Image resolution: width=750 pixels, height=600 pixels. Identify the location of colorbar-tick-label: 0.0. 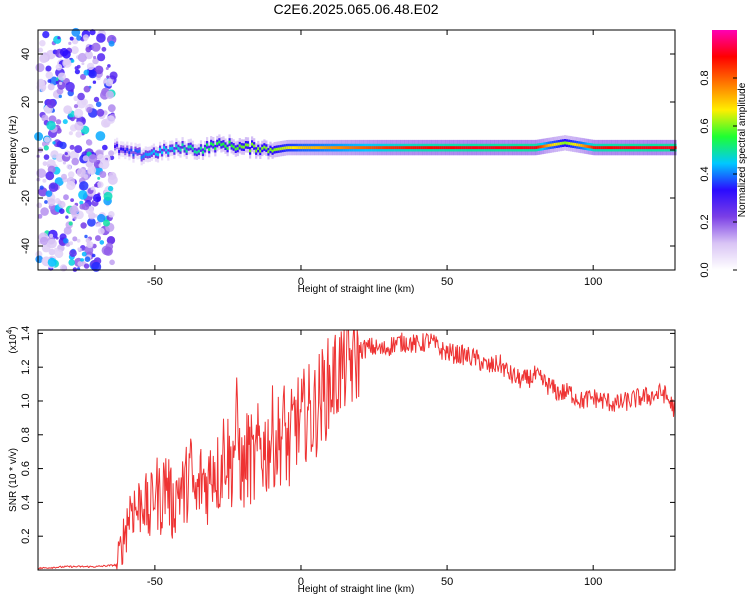
(705, 269).